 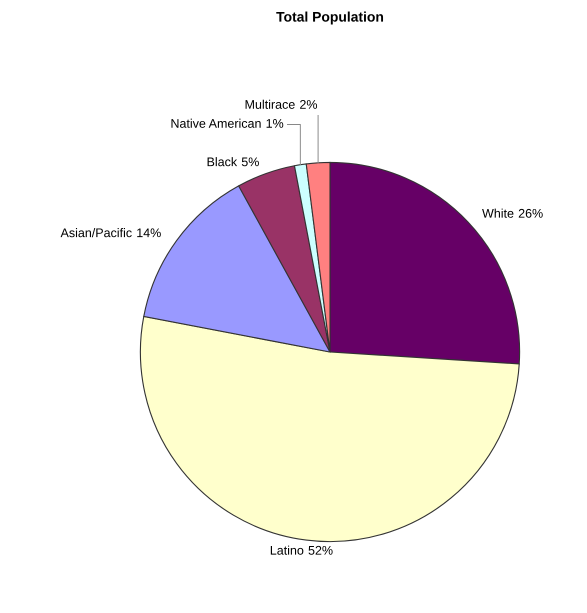 What do you see at coordinates (216, 123) in the screenshot?
I see `slice-label: Native American` at bounding box center [216, 123].